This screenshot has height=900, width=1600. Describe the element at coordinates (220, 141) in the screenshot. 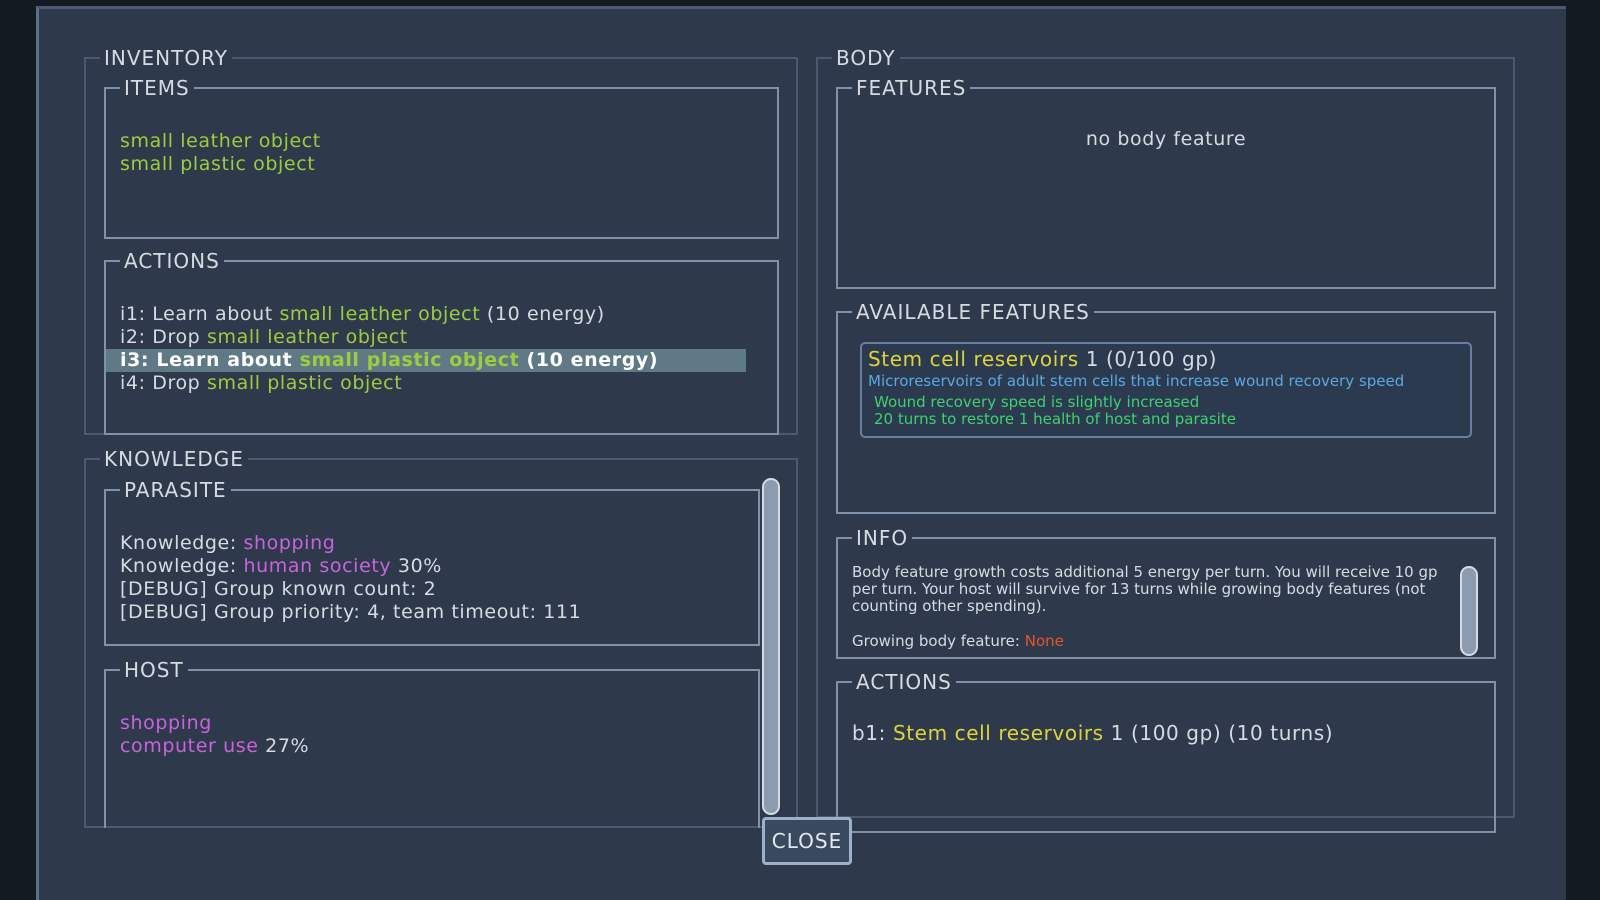

I see `item: small leather object` at that location.